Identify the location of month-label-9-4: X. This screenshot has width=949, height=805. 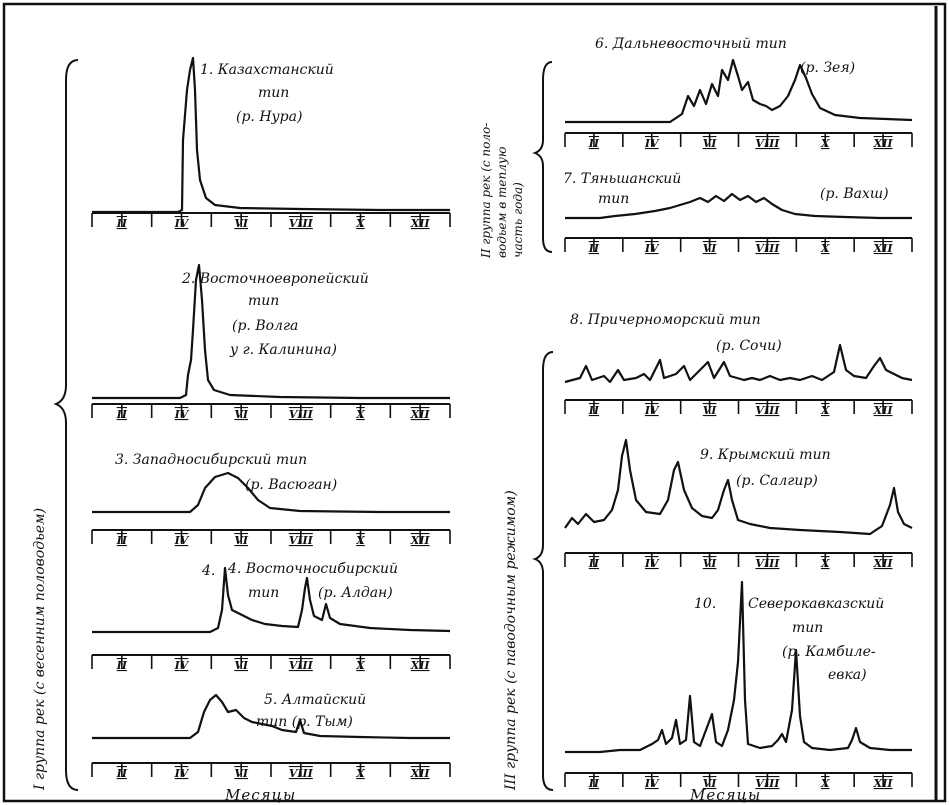
(825, 563).